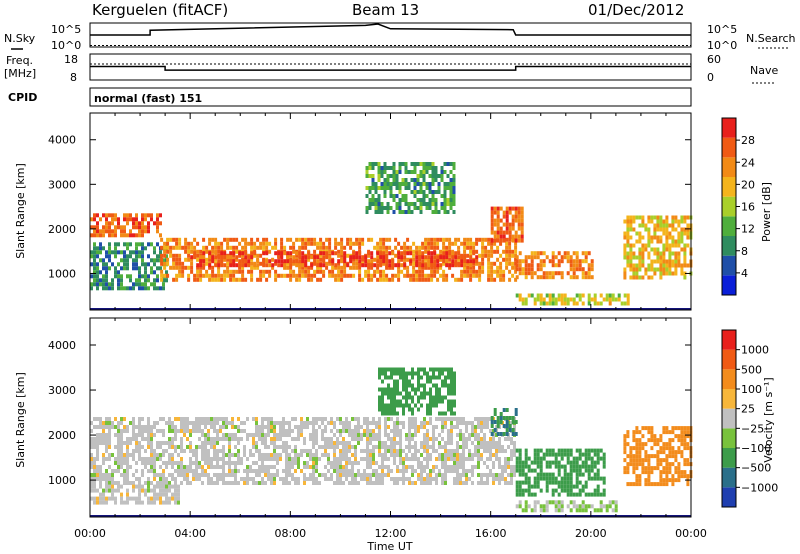 This screenshot has height=554, width=800. I want to click on colorbar-tick-label: −25, so click(752, 428).